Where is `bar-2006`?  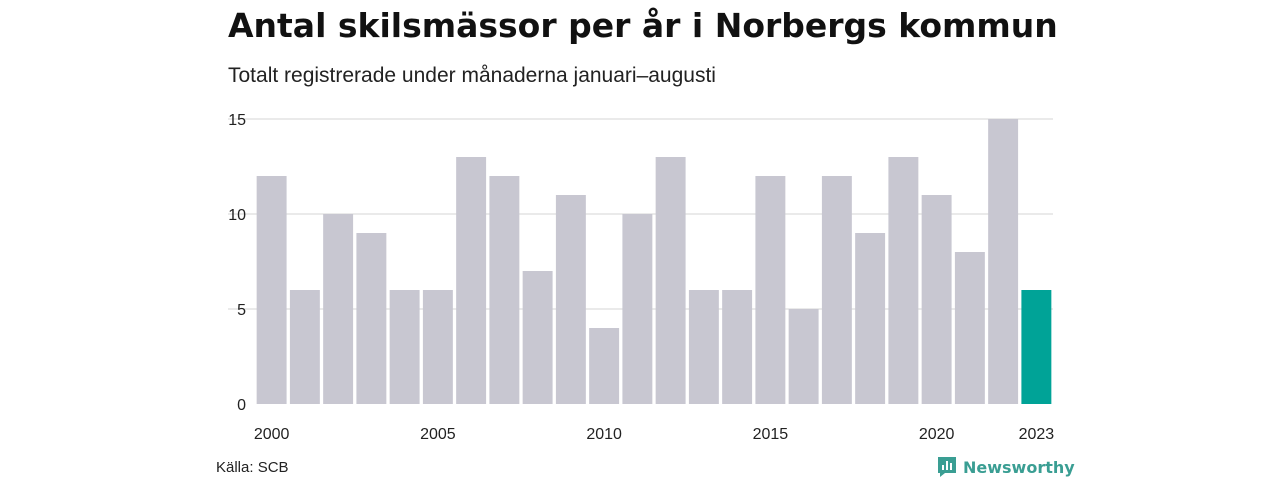
bar-2006 is located at coordinates (471, 280).